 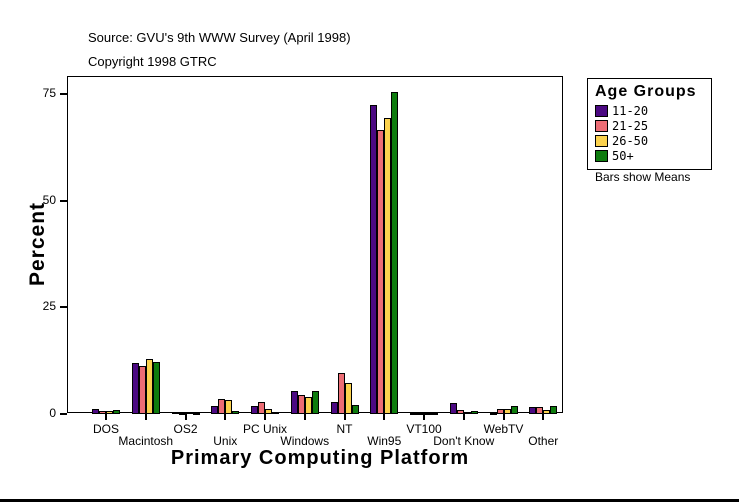 What do you see at coordinates (275, 413) in the screenshot?
I see `bar-pc-unix-50+` at bounding box center [275, 413].